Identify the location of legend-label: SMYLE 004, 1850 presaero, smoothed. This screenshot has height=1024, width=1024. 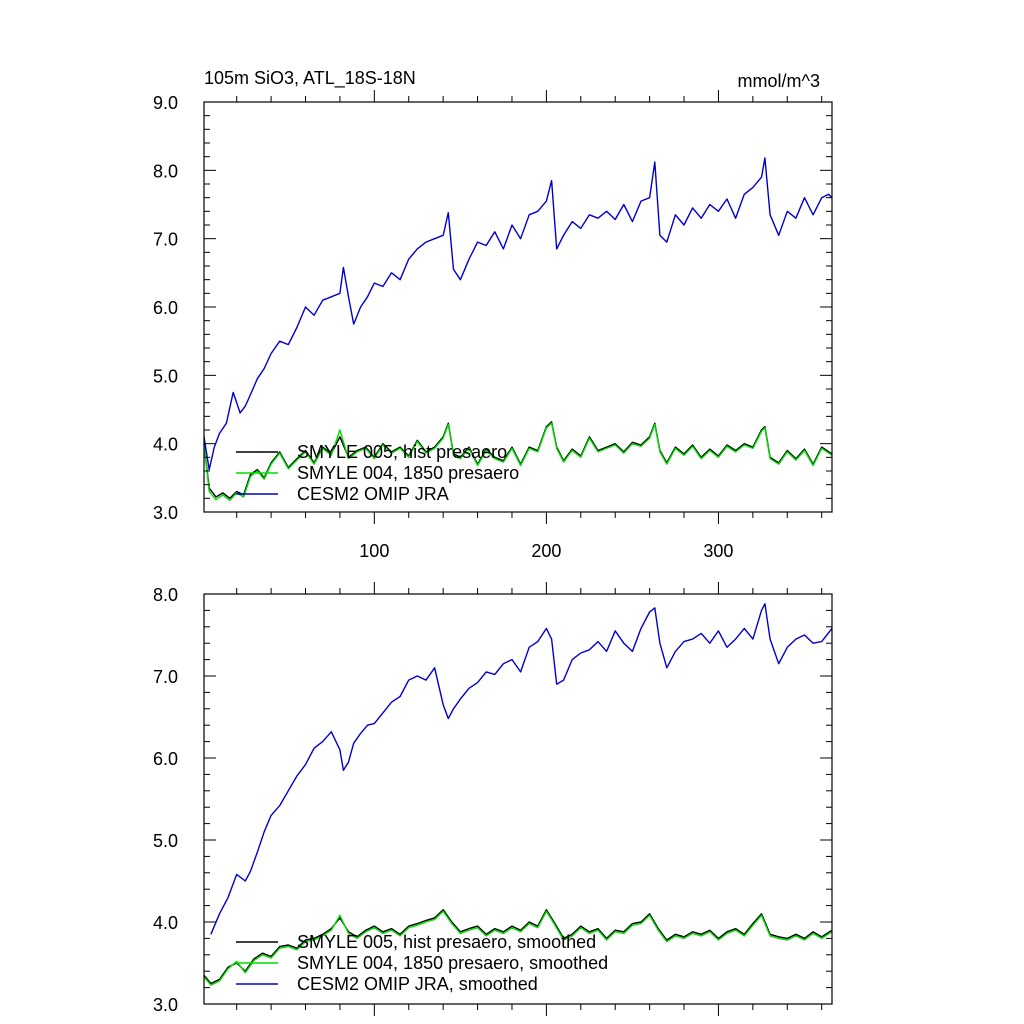
(452, 963).